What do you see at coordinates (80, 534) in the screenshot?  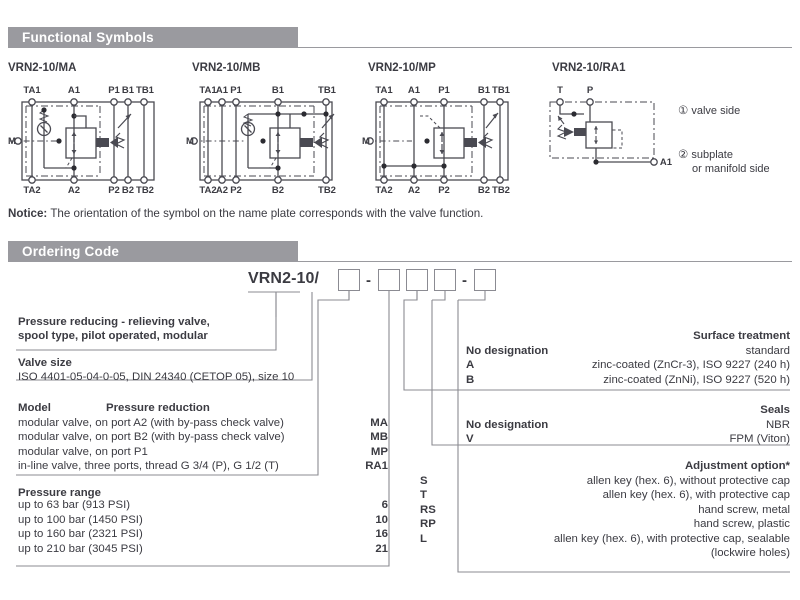 I see `pressure-desc: up to 160 bar (2321 PSI)` at bounding box center [80, 534].